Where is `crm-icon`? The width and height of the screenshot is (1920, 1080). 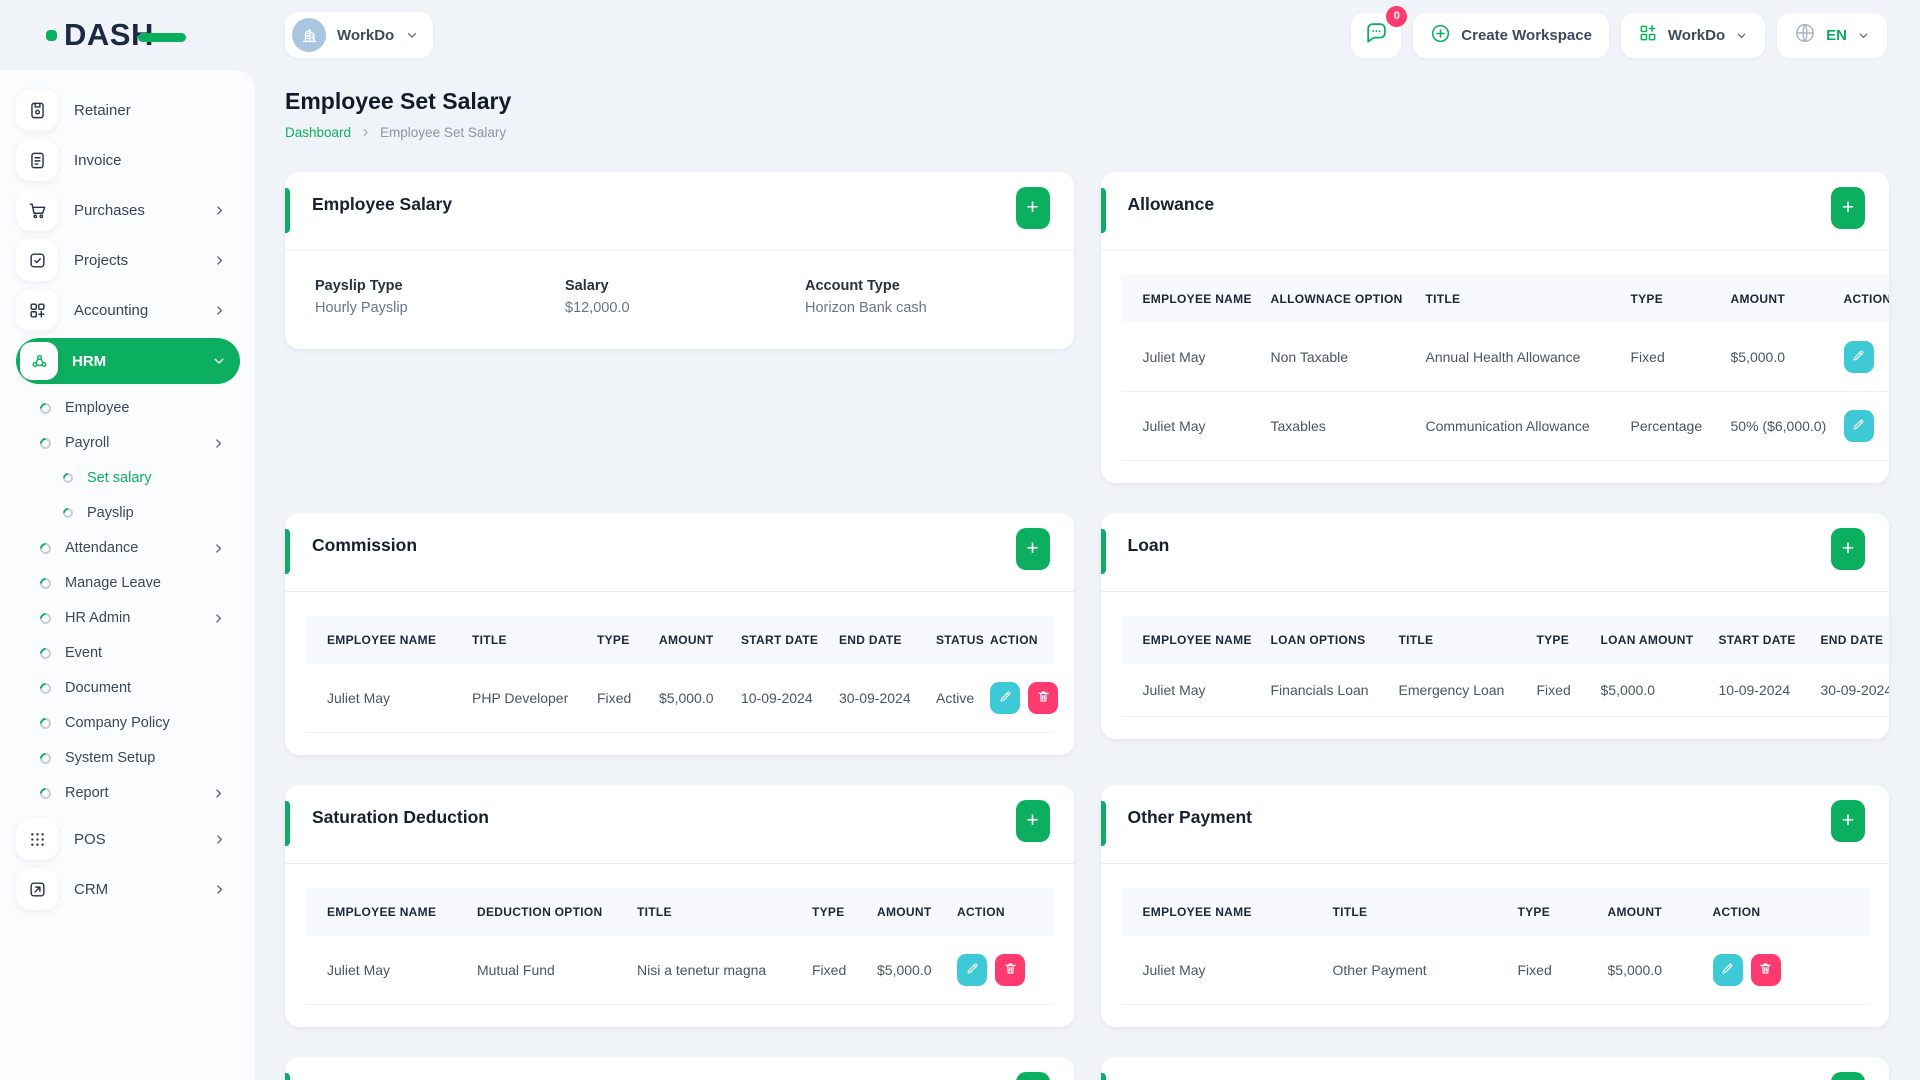 crm-icon is located at coordinates (37, 889).